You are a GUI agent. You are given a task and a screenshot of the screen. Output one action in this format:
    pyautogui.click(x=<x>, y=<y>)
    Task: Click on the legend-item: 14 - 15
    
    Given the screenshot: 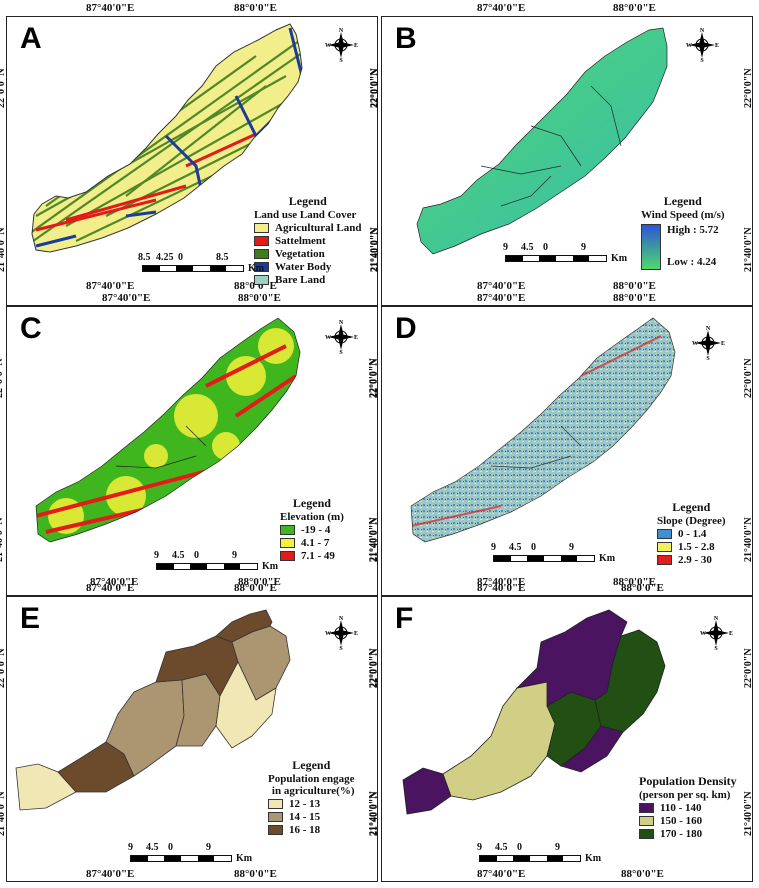 What is the action you would take?
    pyautogui.click(x=311, y=816)
    